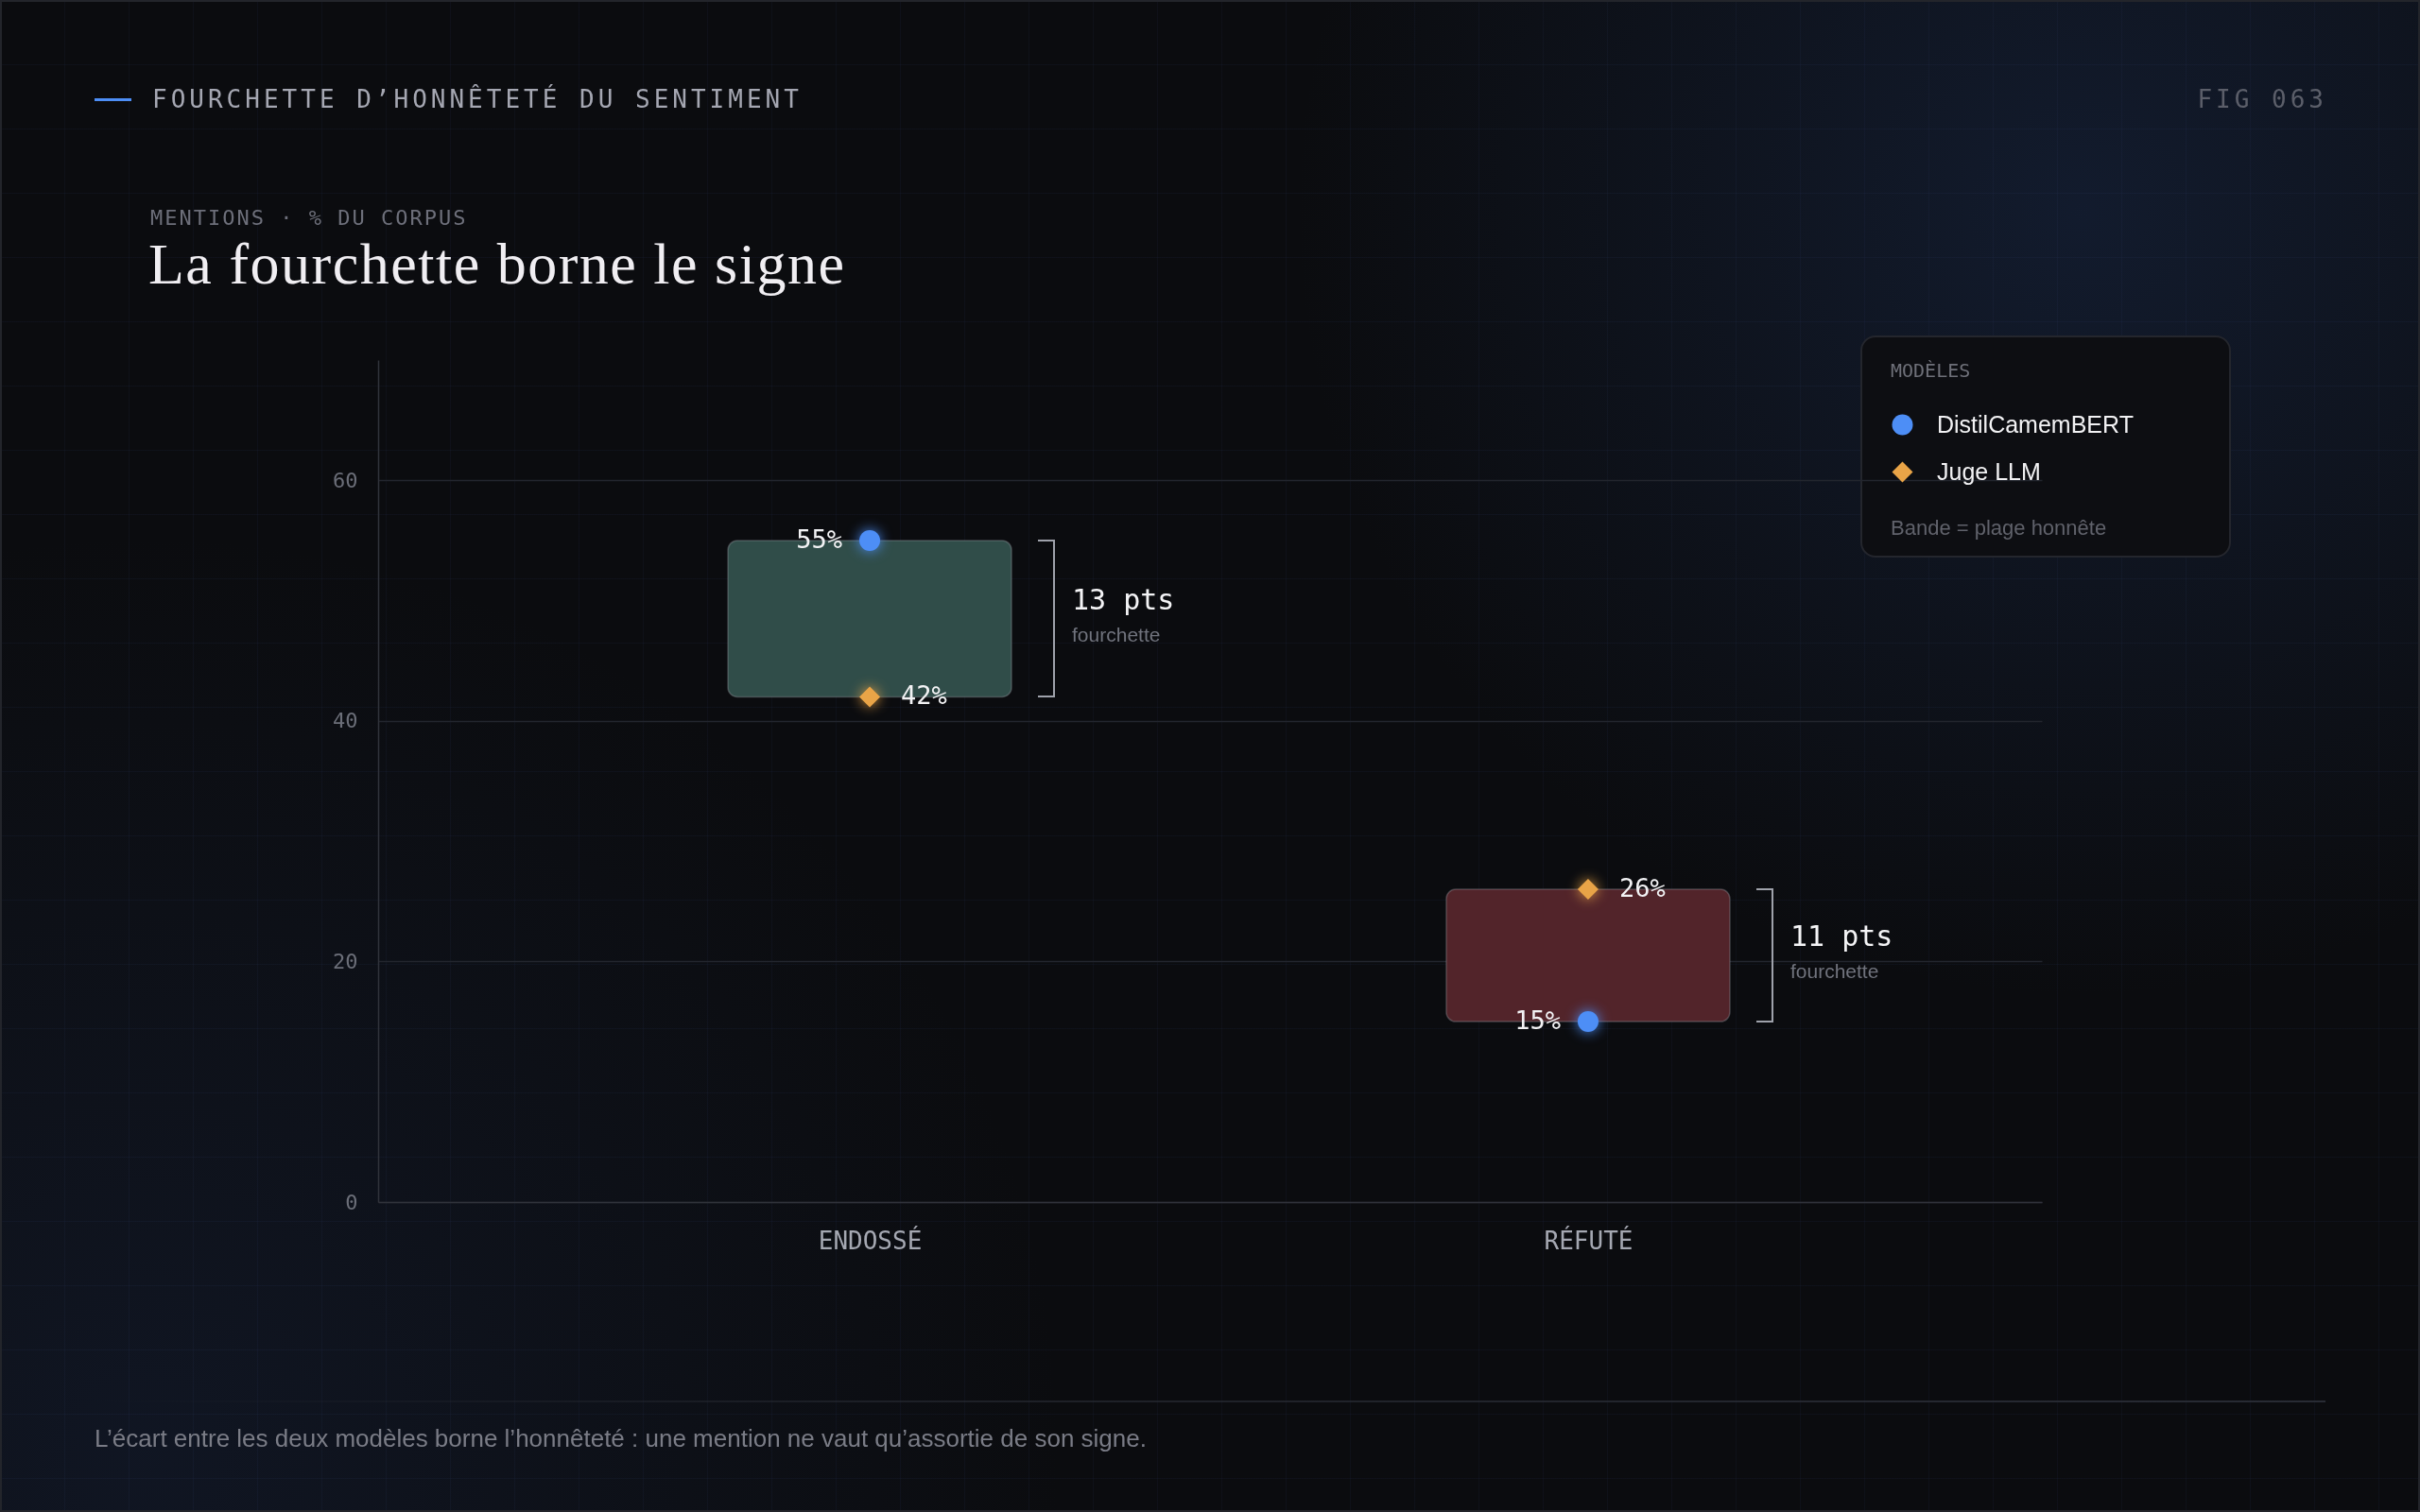 Image resolution: width=2420 pixels, height=1512 pixels. Describe the element at coordinates (1841, 936) in the screenshot. I see `annotation: 11 pts` at that location.